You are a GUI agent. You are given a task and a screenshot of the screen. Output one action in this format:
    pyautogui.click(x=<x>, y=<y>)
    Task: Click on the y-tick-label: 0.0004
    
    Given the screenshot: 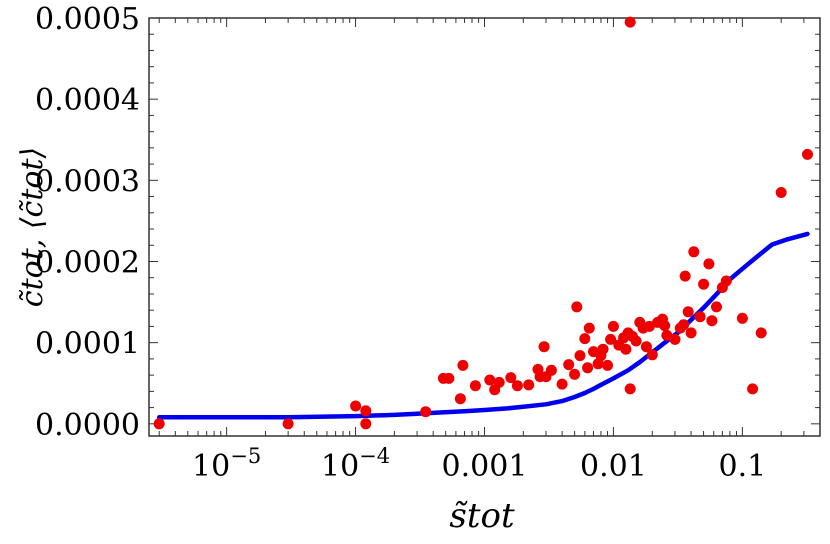 What is the action you would take?
    pyautogui.click(x=87, y=100)
    